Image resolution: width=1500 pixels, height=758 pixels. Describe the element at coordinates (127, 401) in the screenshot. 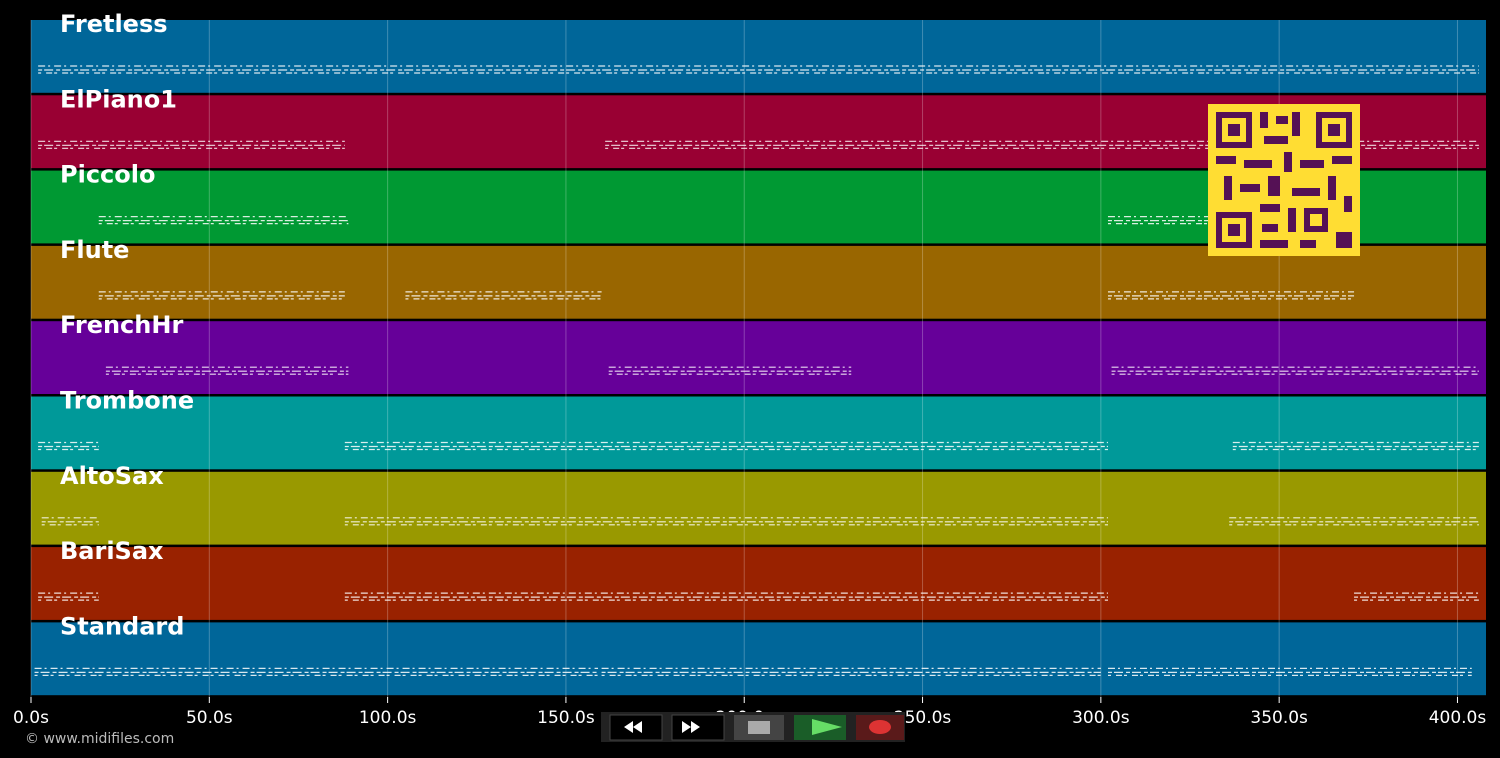

I see `track-name: Trombone` at that location.